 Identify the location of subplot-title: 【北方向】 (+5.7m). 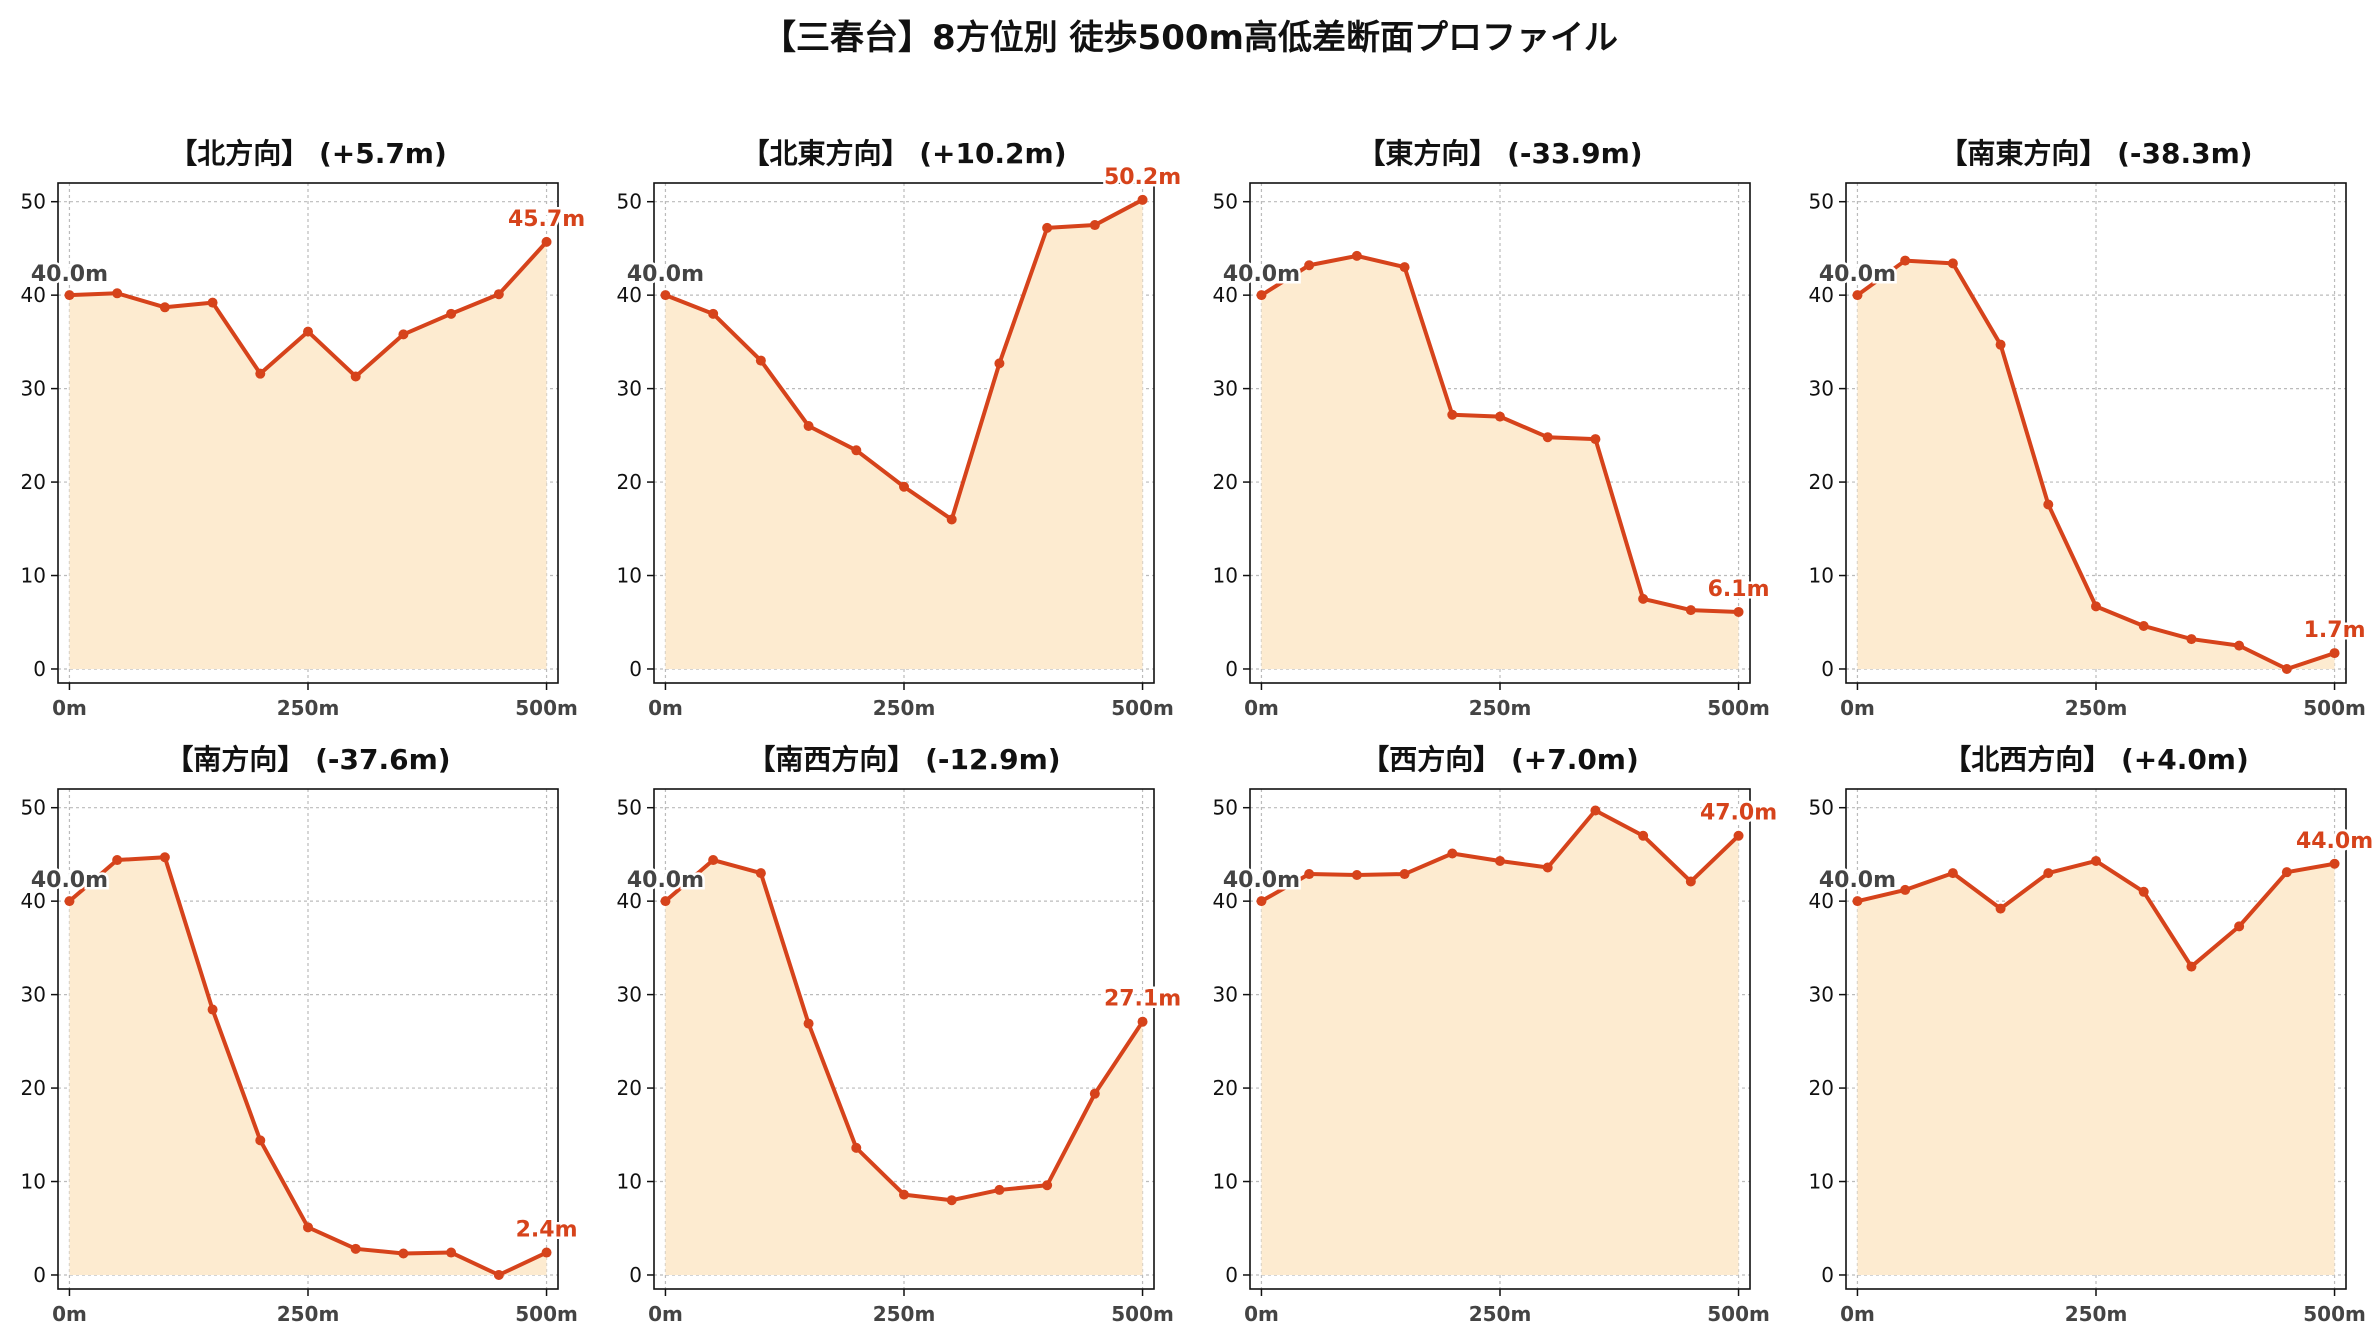
(308, 153).